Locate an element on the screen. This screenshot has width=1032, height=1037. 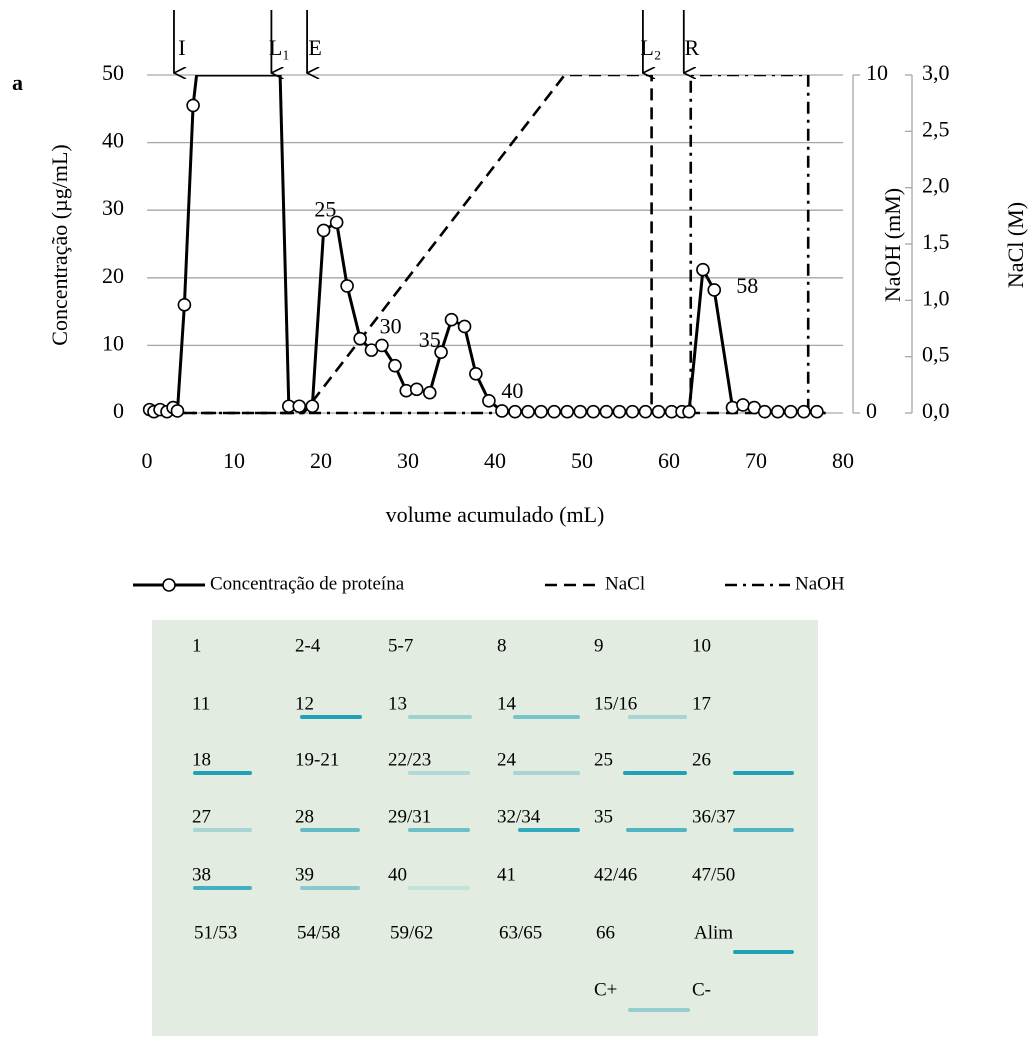
blot-label: C- is located at coordinates (701, 989).